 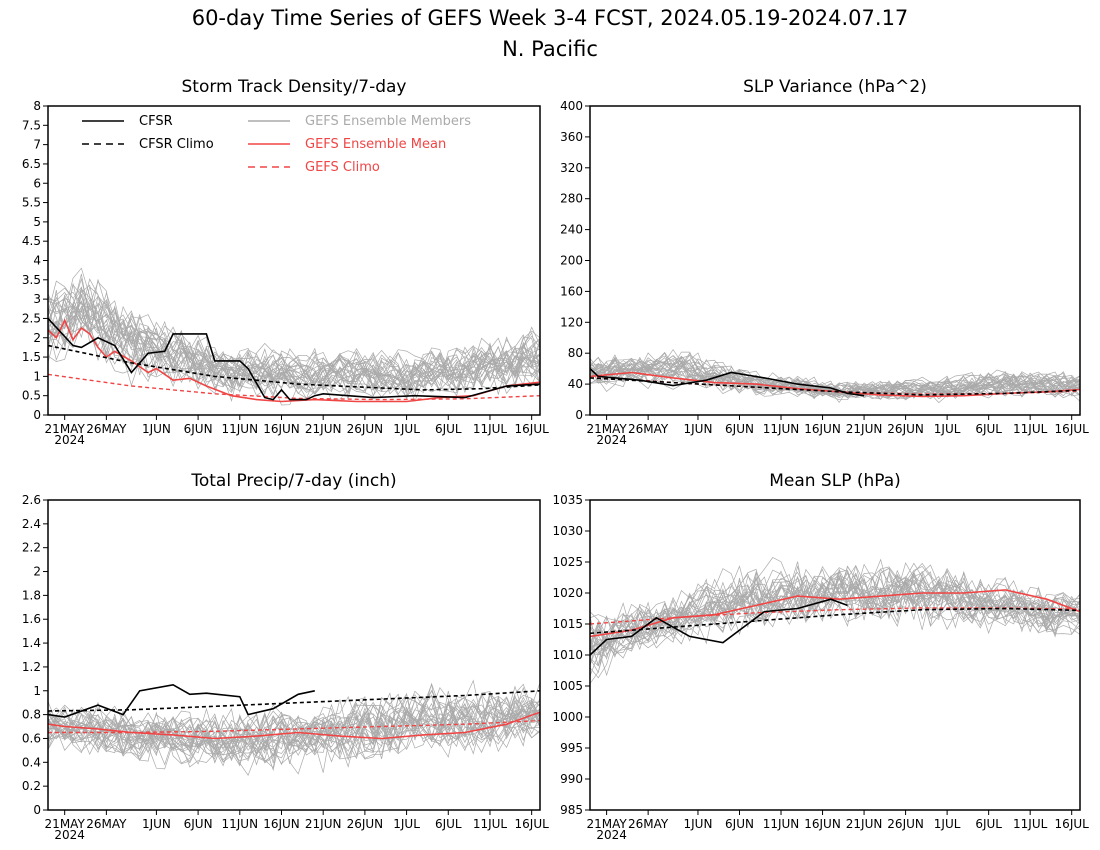 What do you see at coordinates (835, 386) in the screenshot?
I see `cfsr-climo-line` at bounding box center [835, 386].